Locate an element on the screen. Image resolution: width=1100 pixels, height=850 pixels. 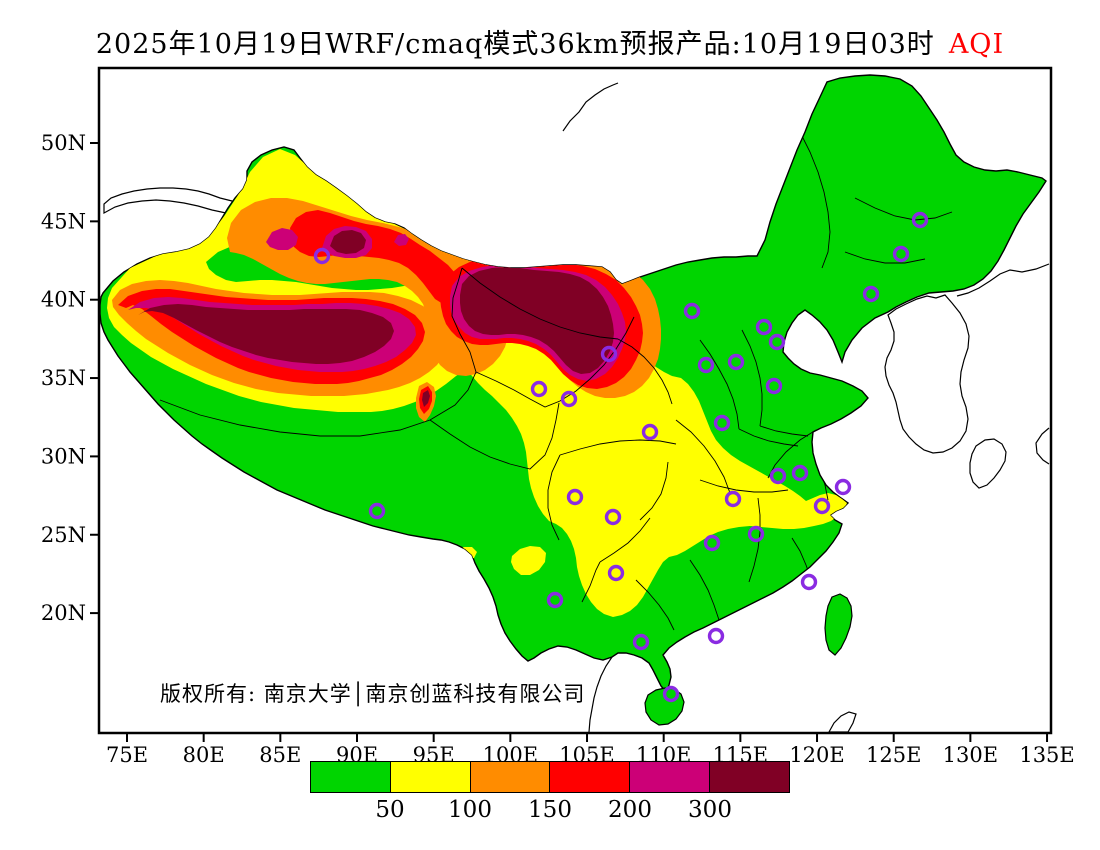
title-variable-aqi: AQI is located at coordinates (976, 44).